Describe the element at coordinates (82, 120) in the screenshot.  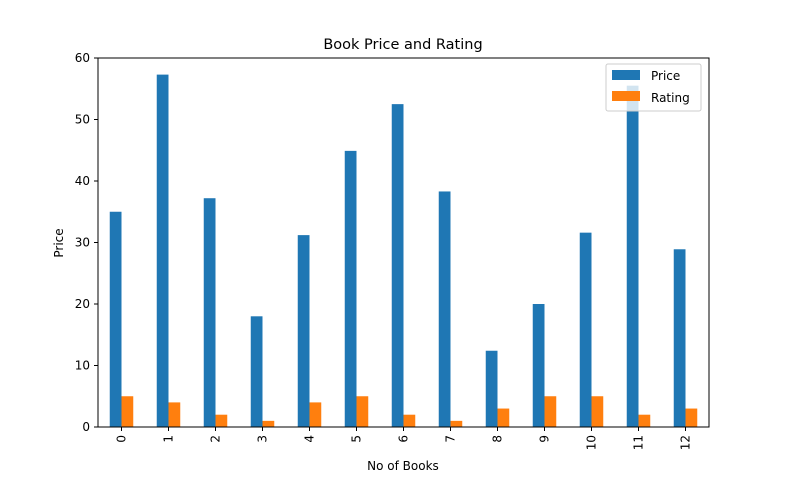
I see `y-tick-label: 50` at that location.